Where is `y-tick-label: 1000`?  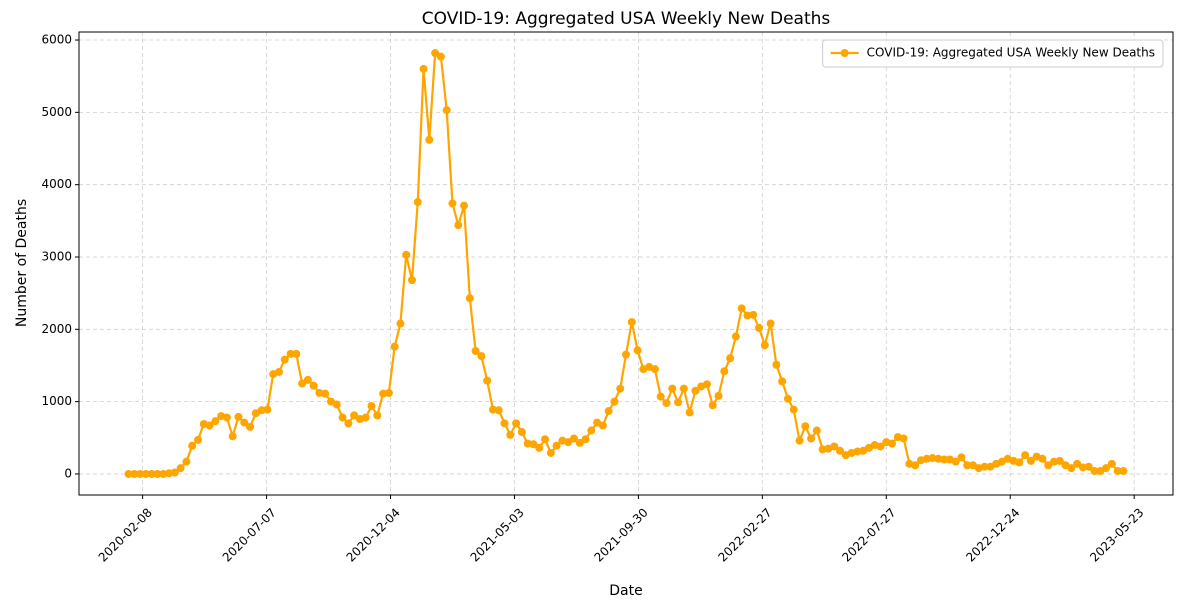 y-tick-label: 1000 is located at coordinates (56, 401).